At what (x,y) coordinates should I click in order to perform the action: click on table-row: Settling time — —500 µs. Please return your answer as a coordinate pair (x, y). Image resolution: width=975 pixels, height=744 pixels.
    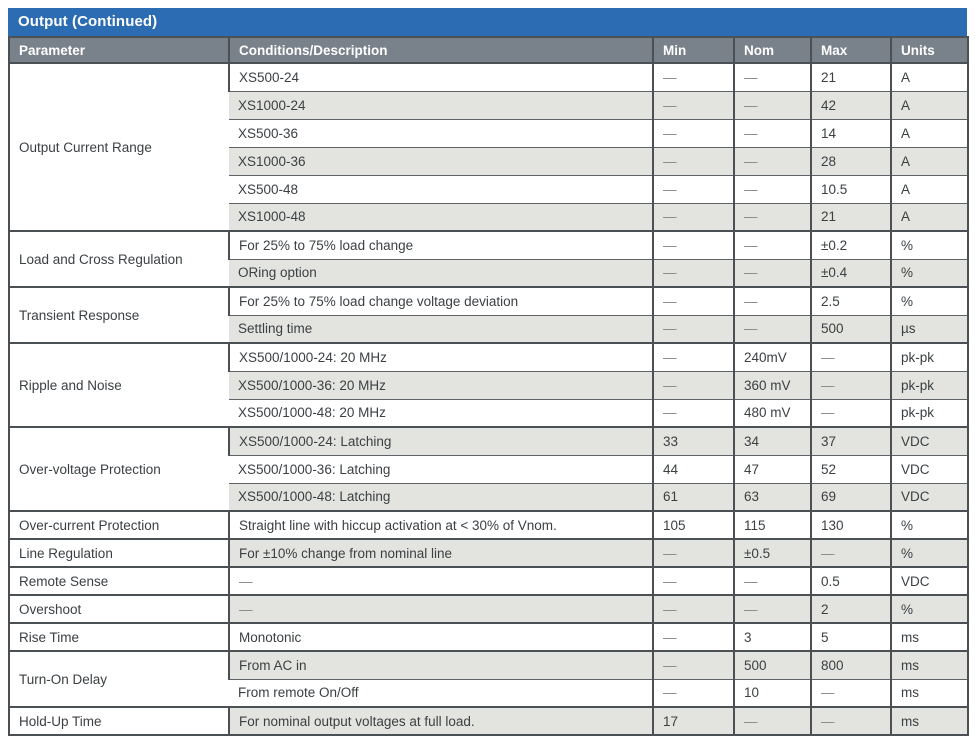
    Looking at the image, I should click on (488, 328).